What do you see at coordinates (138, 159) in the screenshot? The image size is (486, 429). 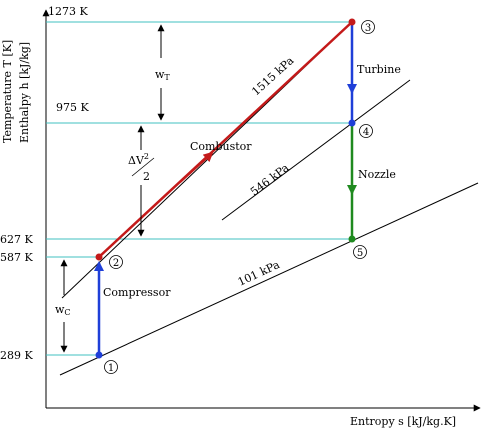 I see `svg-text: ΔV2` at bounding box center [138, 159].